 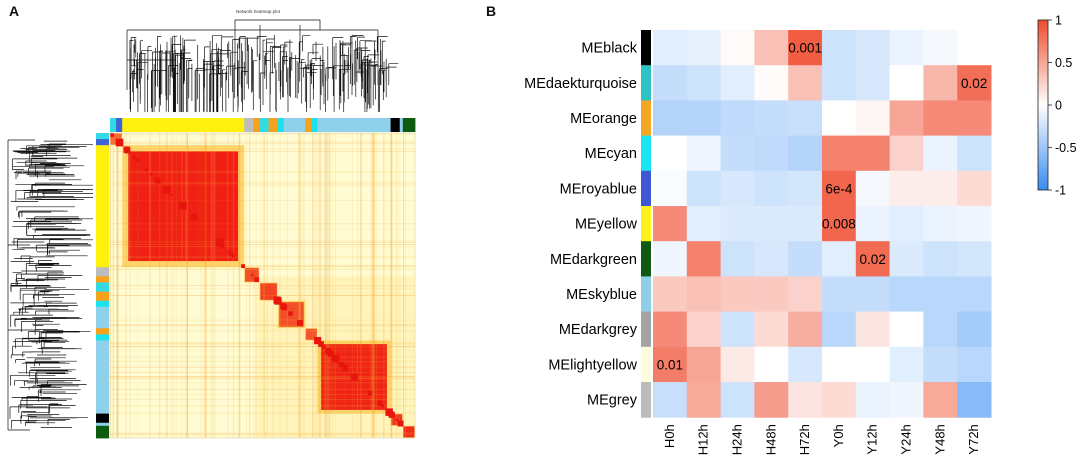 I want to click on colorbar-legend: 1 0.5 0 -0.5 -1, so click(x=1057, y=106).